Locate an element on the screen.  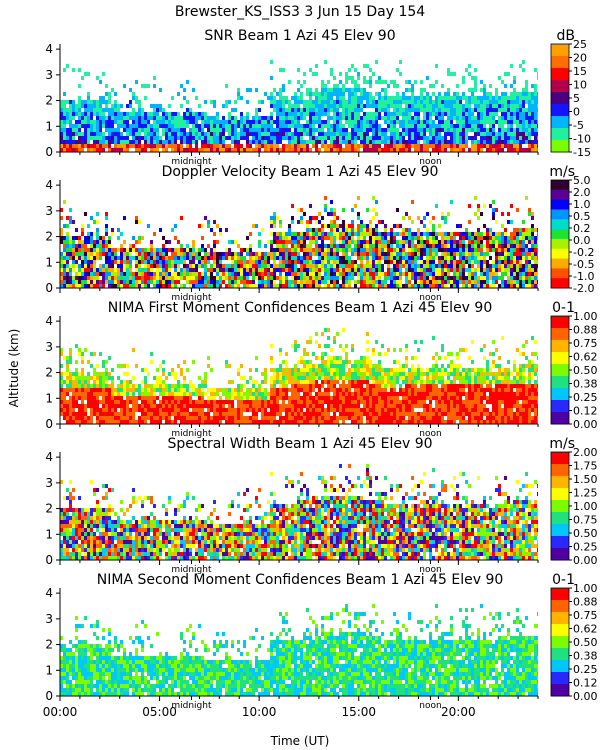
colorbar-label: 0 is located at coordinates (576, 112).